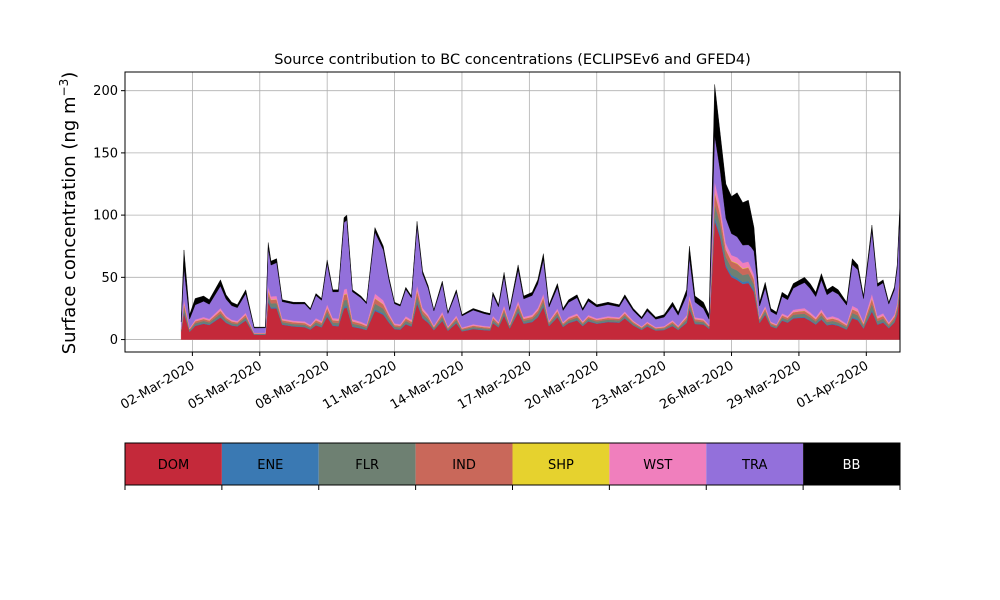  What do you see at coordinates (494, 385) in the screenshot?
I see `x-tick-label: 17-Mar-2020` at bounding box center [494, 385].